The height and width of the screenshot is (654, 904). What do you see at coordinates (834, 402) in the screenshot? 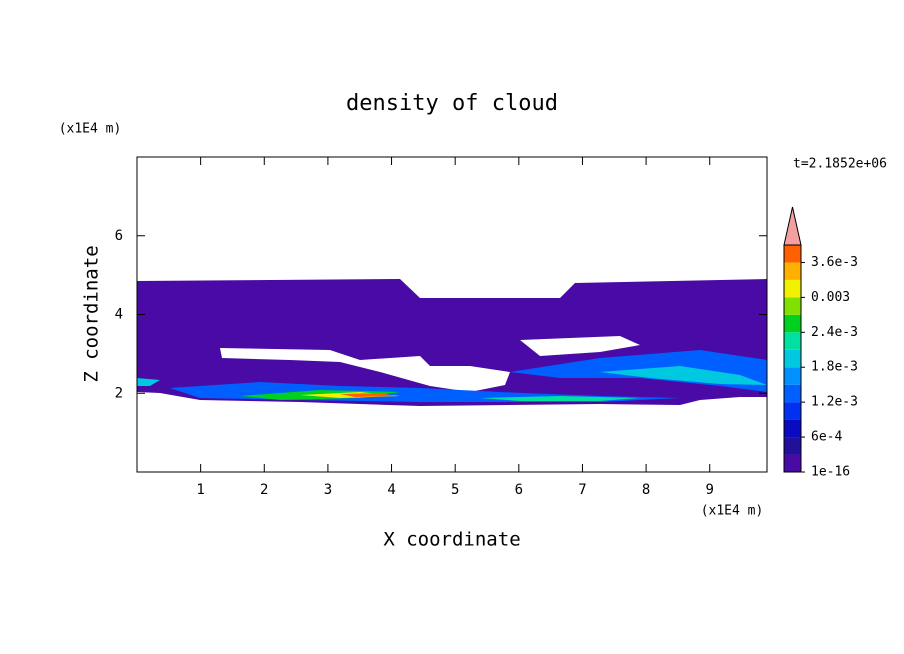
I see `colorbar-tick-label: 1.2e-3` at bounding box center [834, 402].